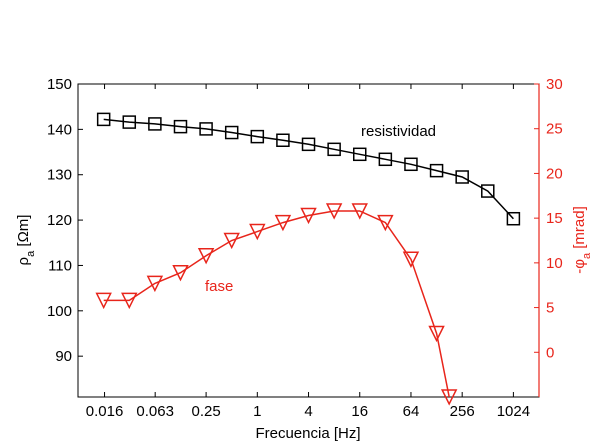 The image size is (597, 448). What do you see at coordinates (63, 356) in the screenshot?
I see `left-tick-label: 90` at bounding box center [63, 356].